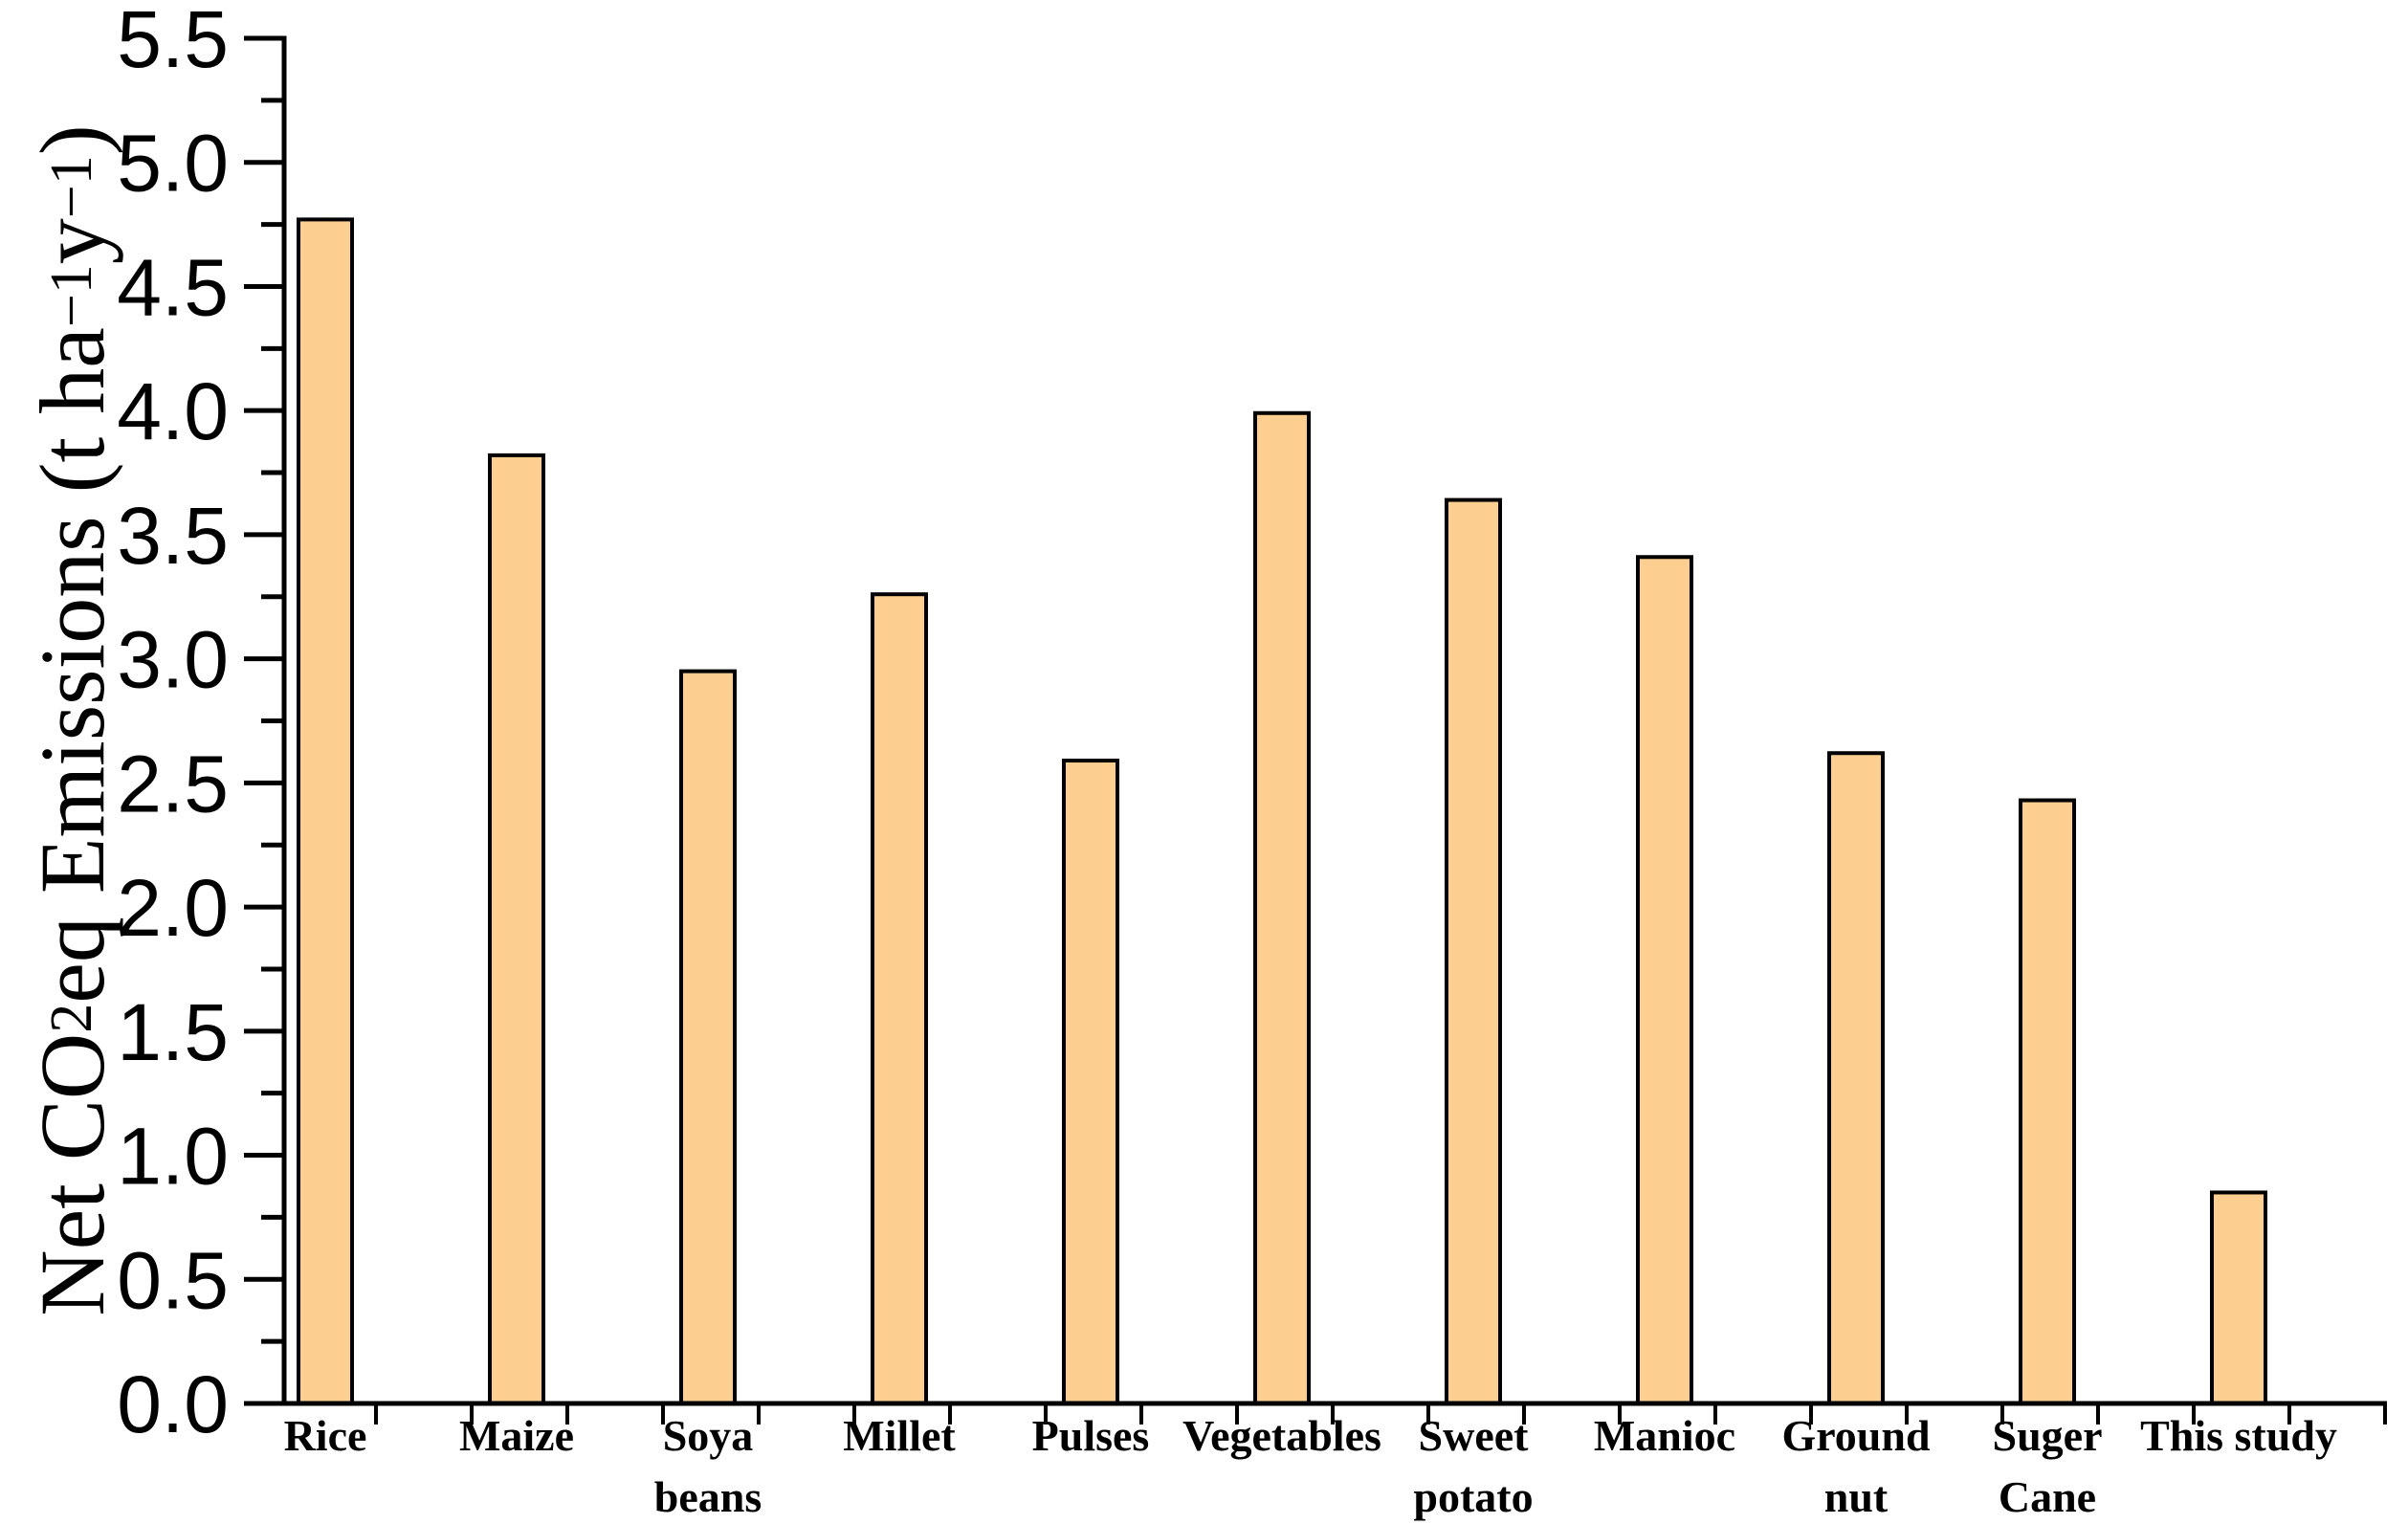 This screenshot has width=2408, height=1524. What do you see at coordinates (173, 783) in the screenshot?
I see `y-tick-label: 2.5` at bounding box center [173, 783].